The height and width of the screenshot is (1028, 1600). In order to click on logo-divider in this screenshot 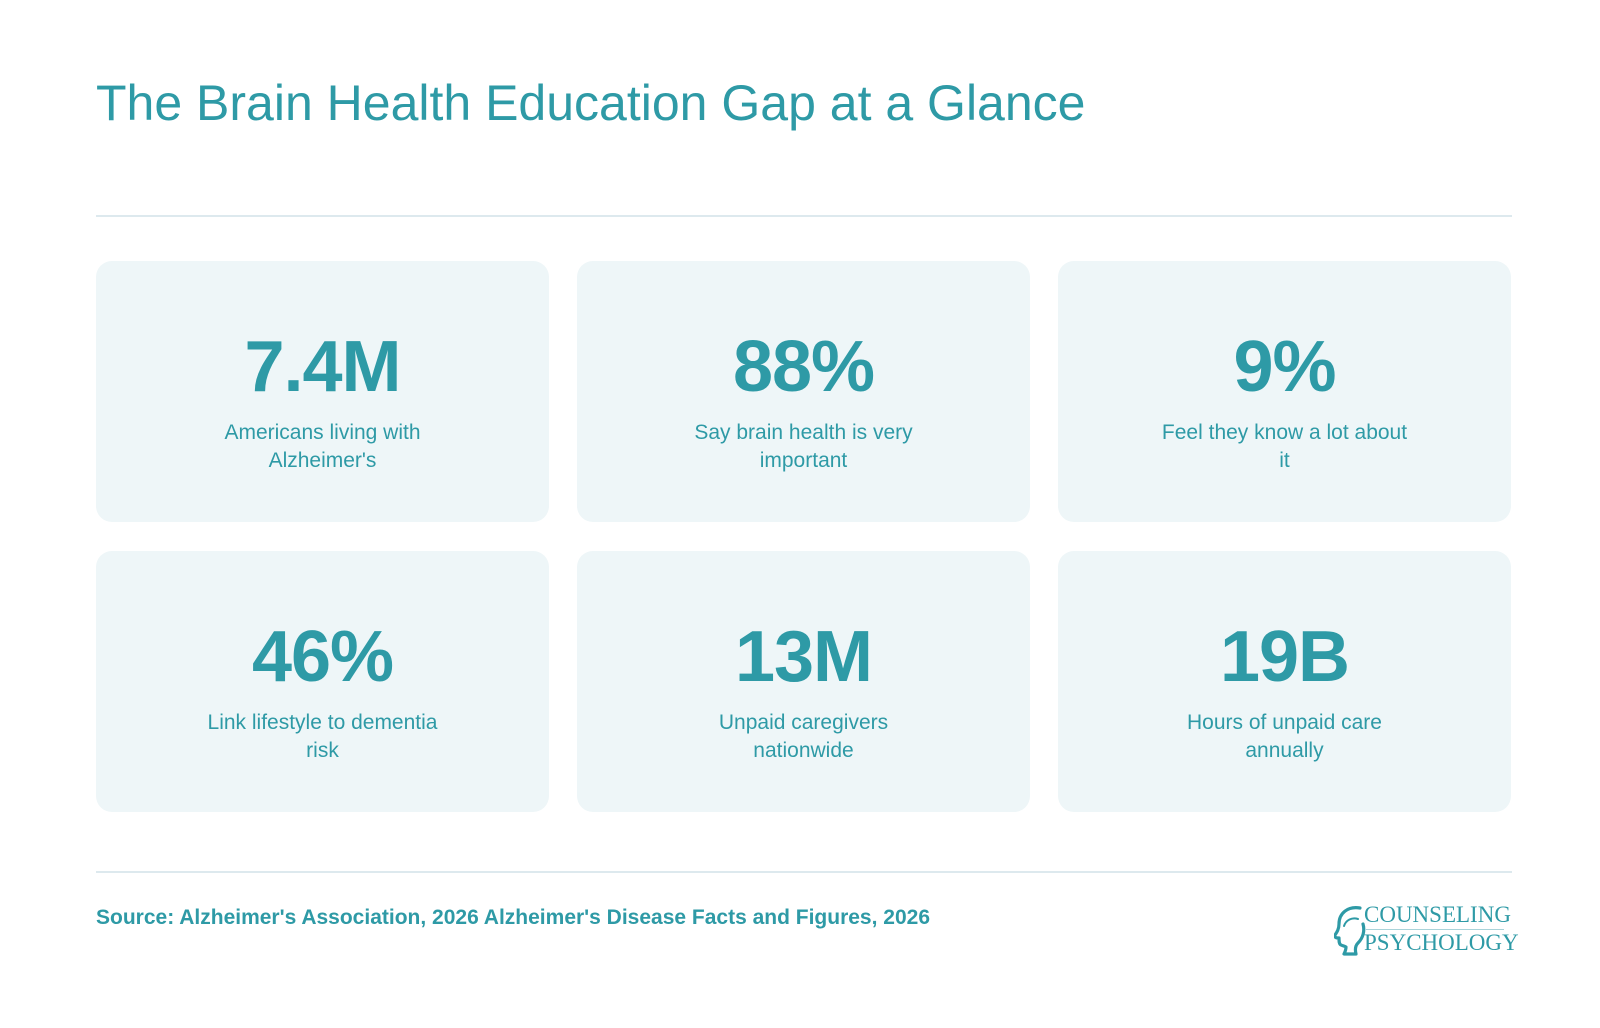, I will do `click(1435, 929)`.